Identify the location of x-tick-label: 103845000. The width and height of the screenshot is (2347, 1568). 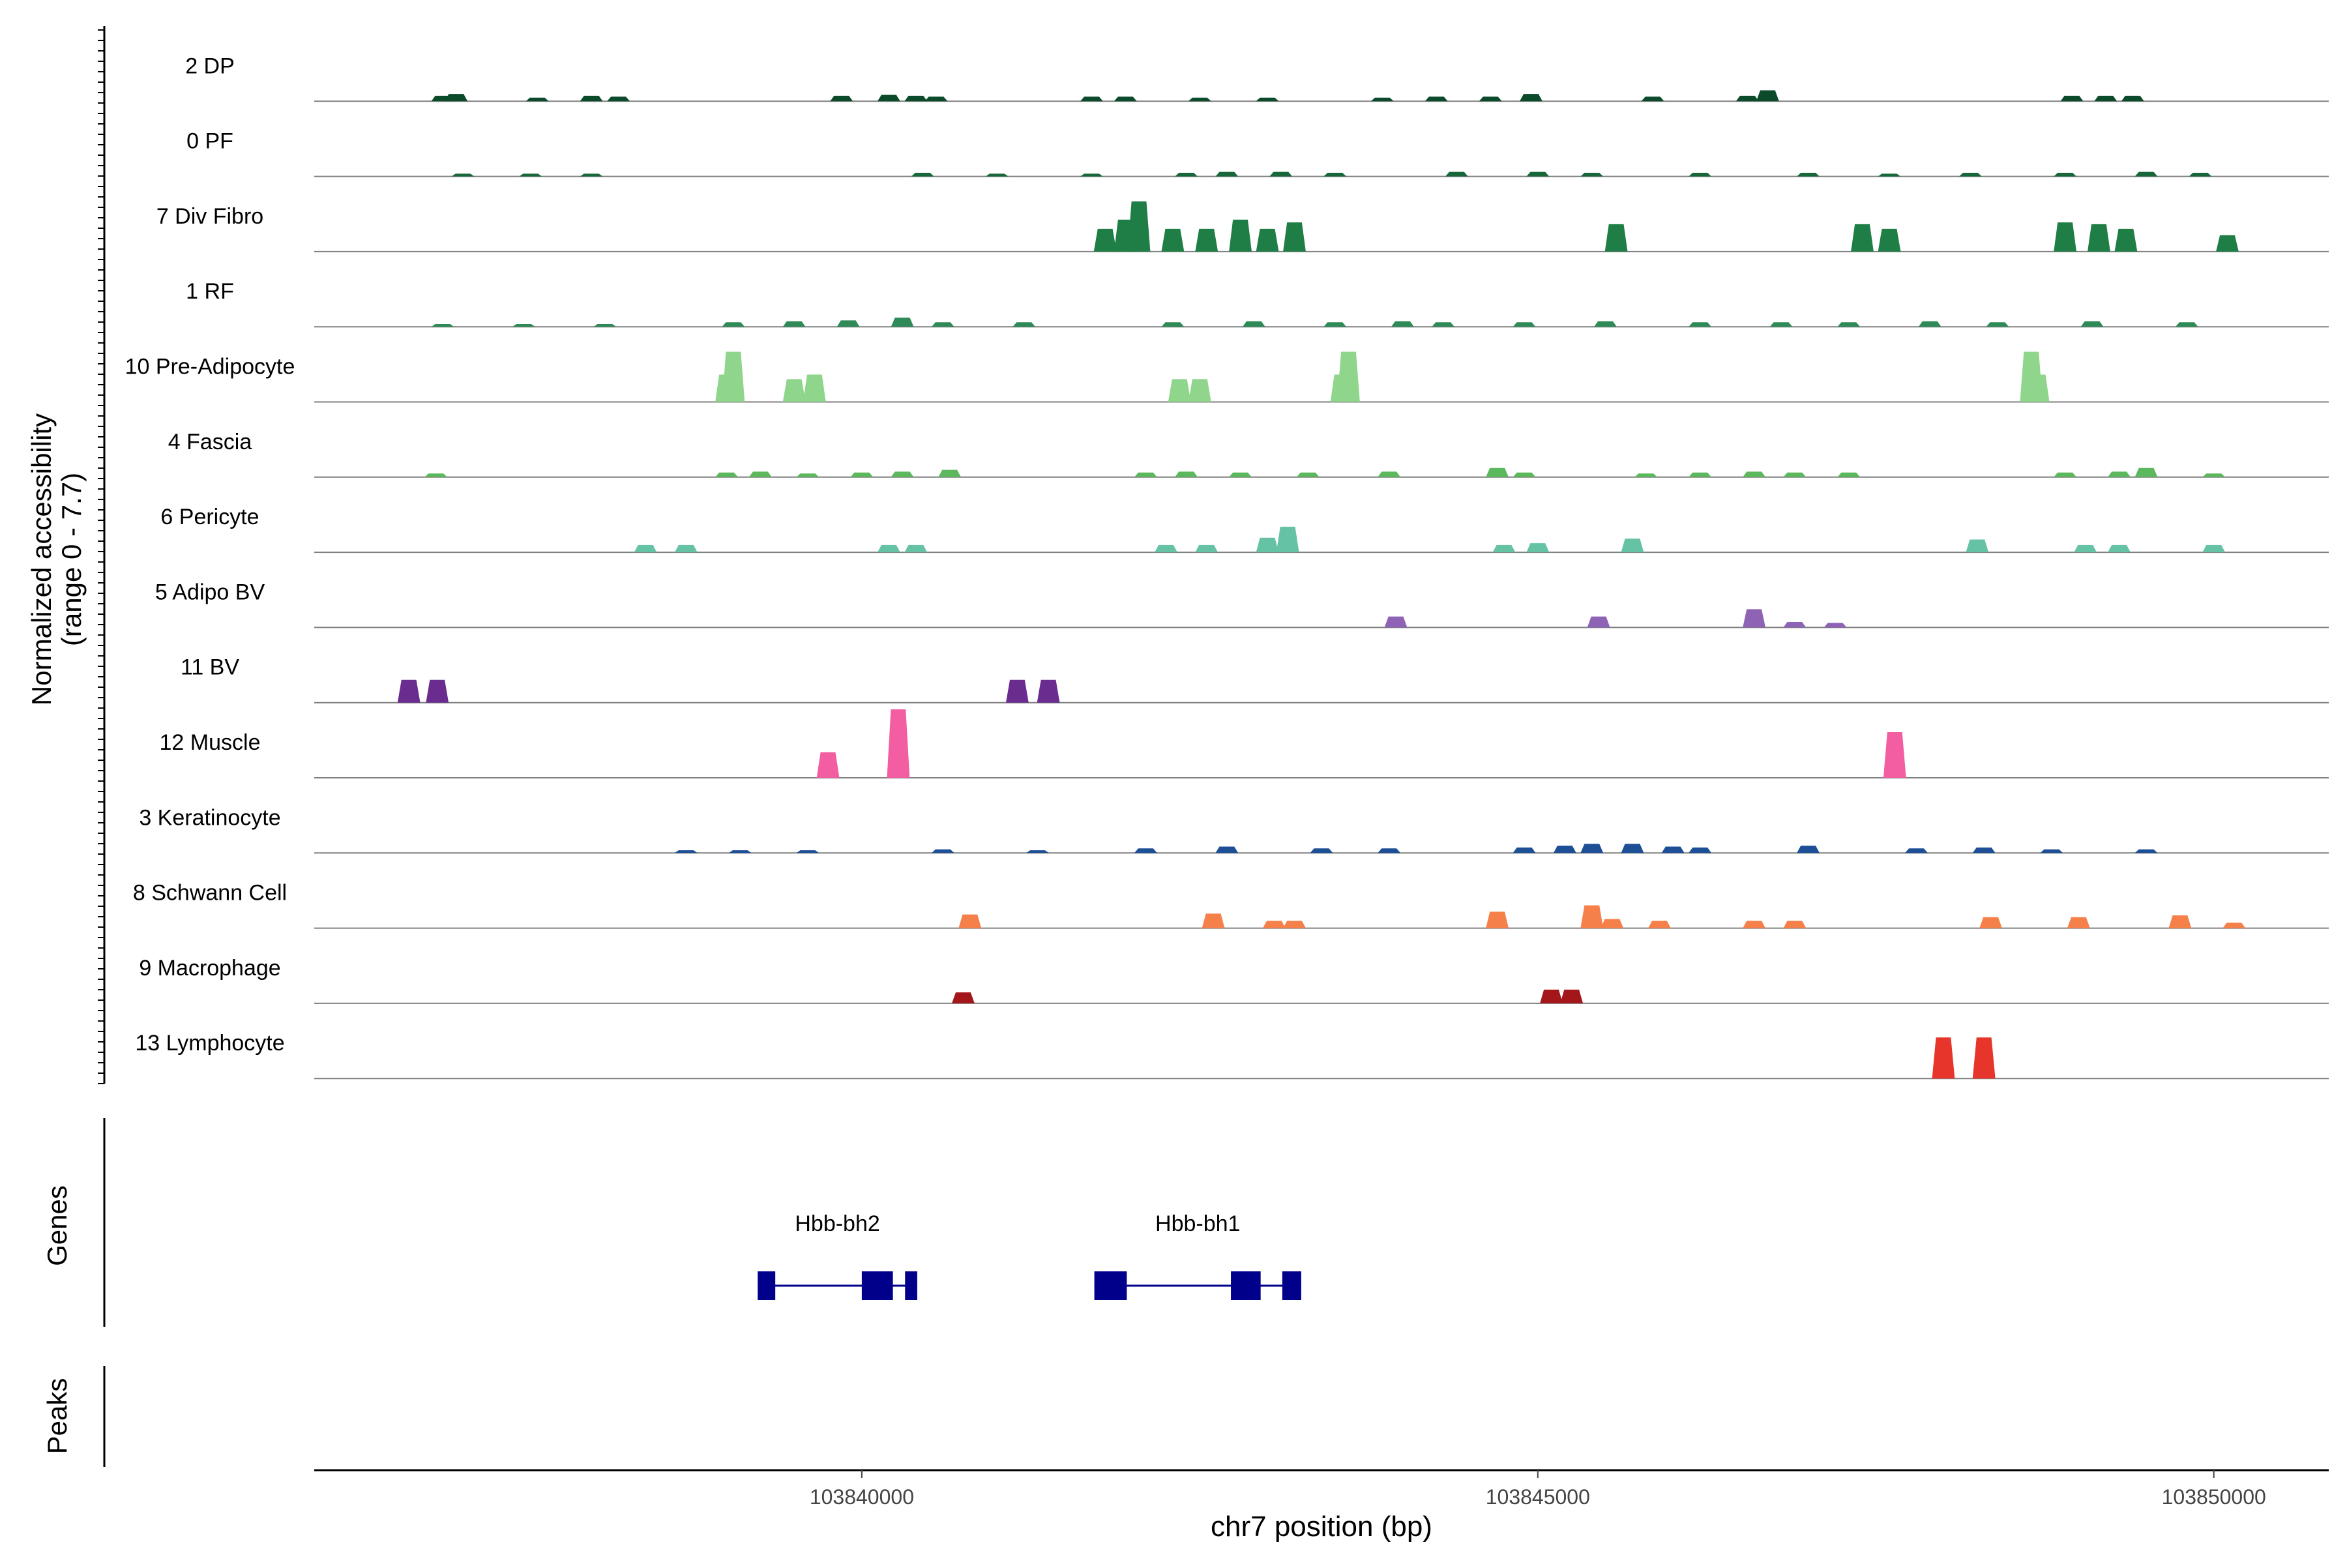
(1538, 1497).